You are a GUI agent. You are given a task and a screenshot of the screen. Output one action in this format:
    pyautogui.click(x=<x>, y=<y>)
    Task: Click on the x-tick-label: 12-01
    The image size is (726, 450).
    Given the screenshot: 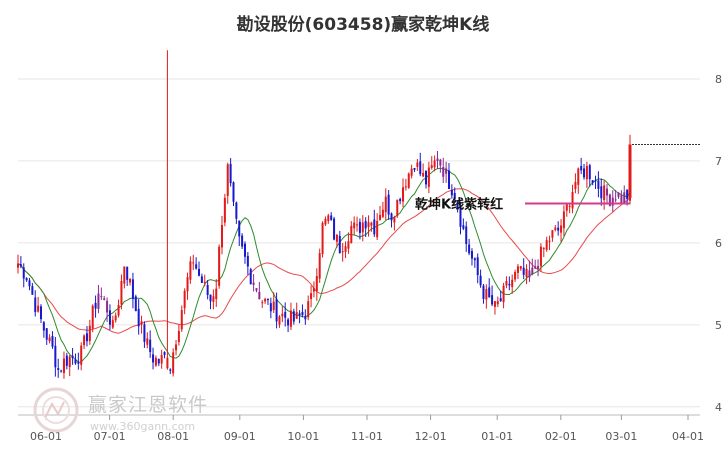 What is the action you would take?
    pyautogui.click(x=431, y=436)
    